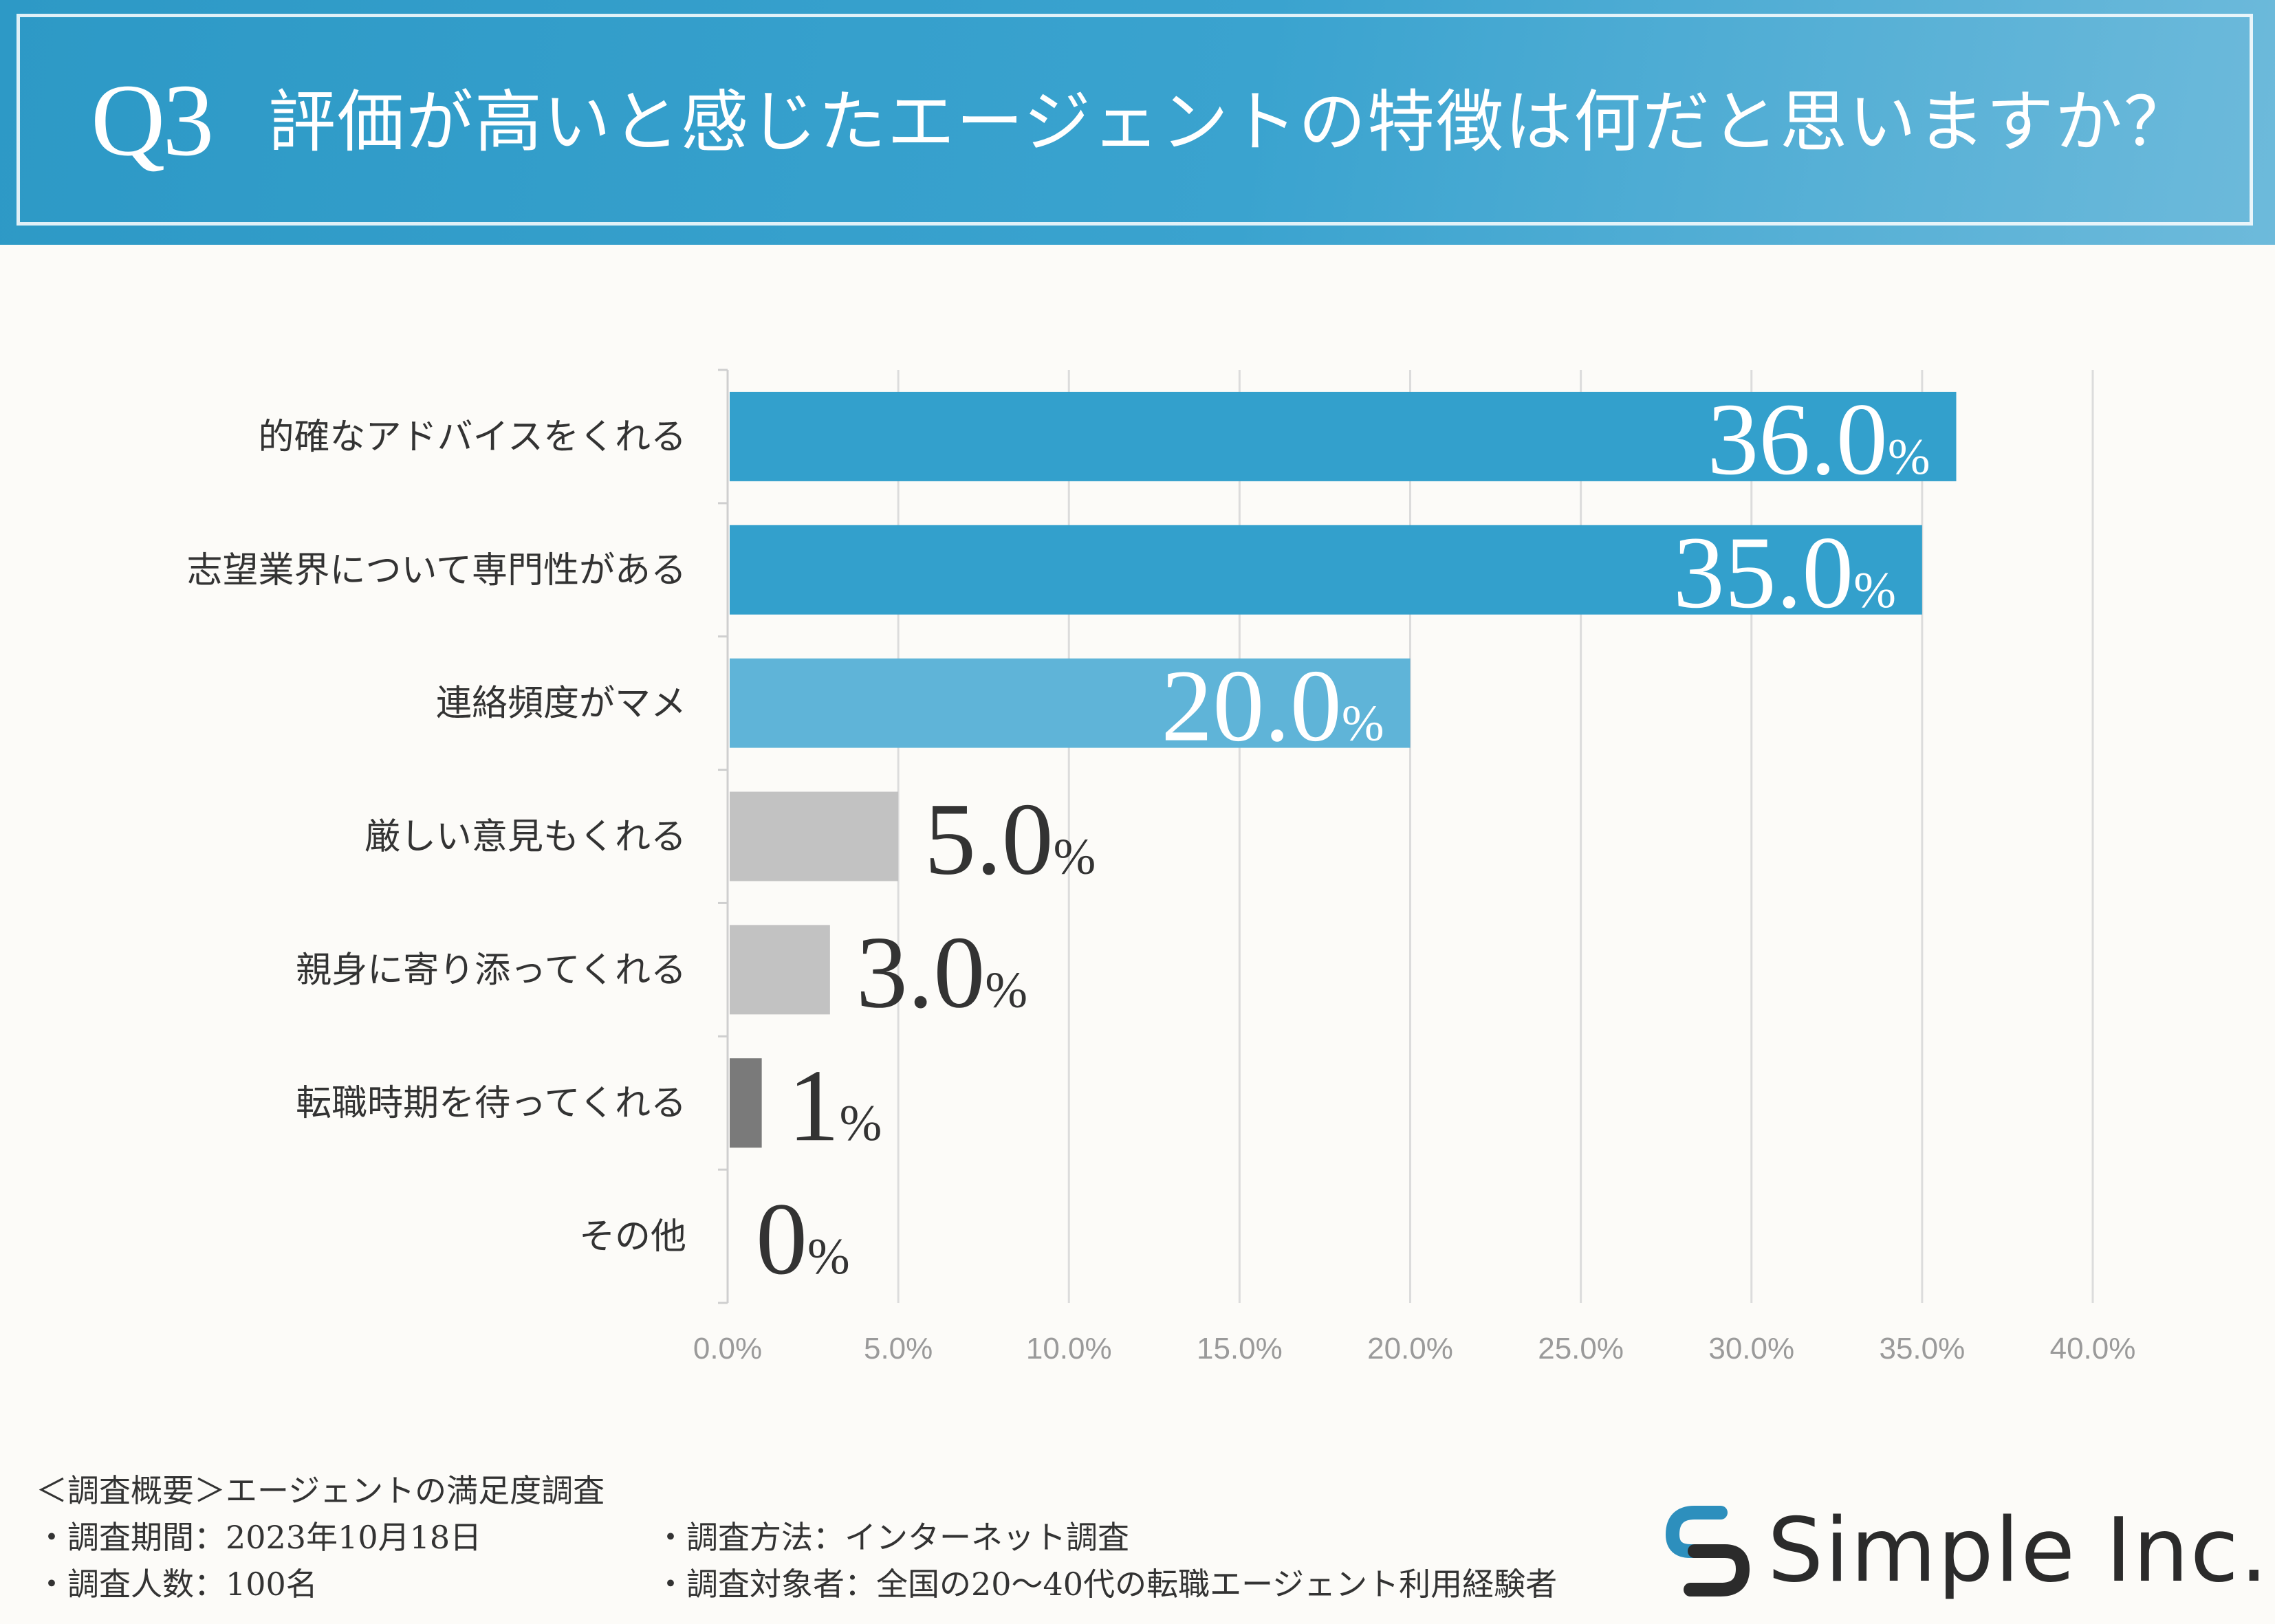  Describe the element at coordinates (803, 1239) in the screenshot. I see `data-label: 0%` at that location.